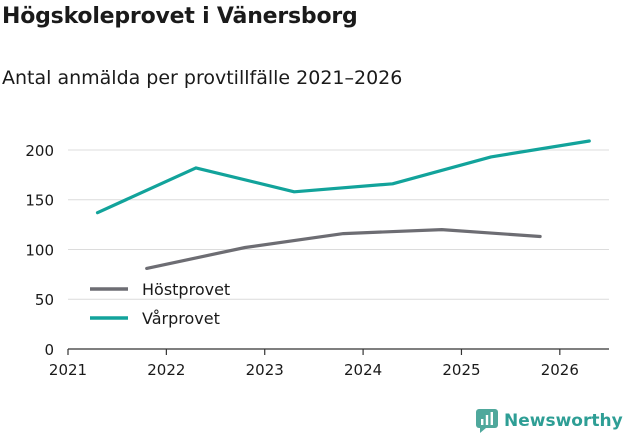  Describe the element at coordinates (166, 370) in the screenshot. I see `x-tick-label: 2022` at that location.